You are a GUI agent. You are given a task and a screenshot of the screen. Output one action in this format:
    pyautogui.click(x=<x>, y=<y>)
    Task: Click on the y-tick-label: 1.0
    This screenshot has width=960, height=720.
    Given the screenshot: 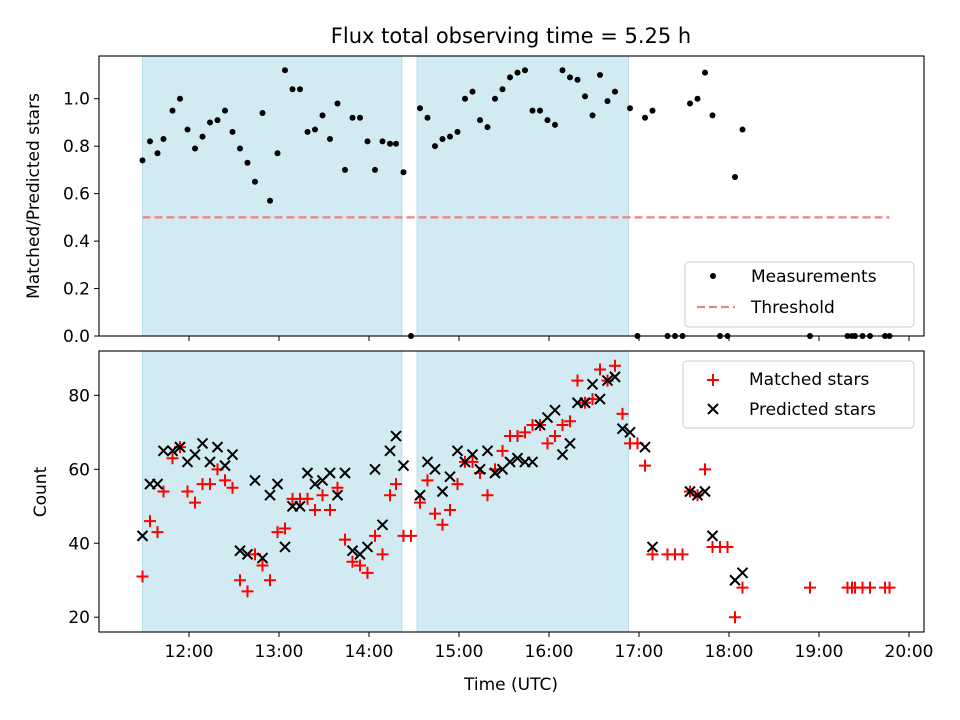 What is the action you would take?
    pyautogui.click(x=76, y=100)
    